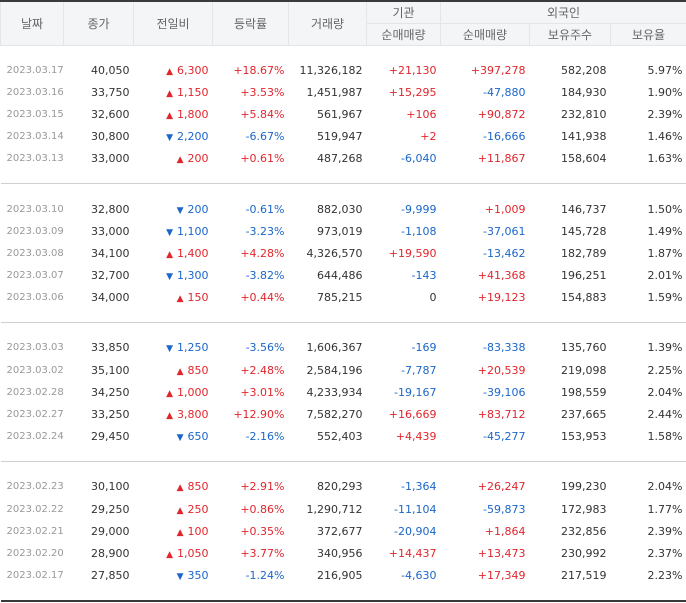 The image size is (686, 603). Describe the element at coordinates (328, 159) in the screenshot. I see `cell-volume: 487,268` at that location.